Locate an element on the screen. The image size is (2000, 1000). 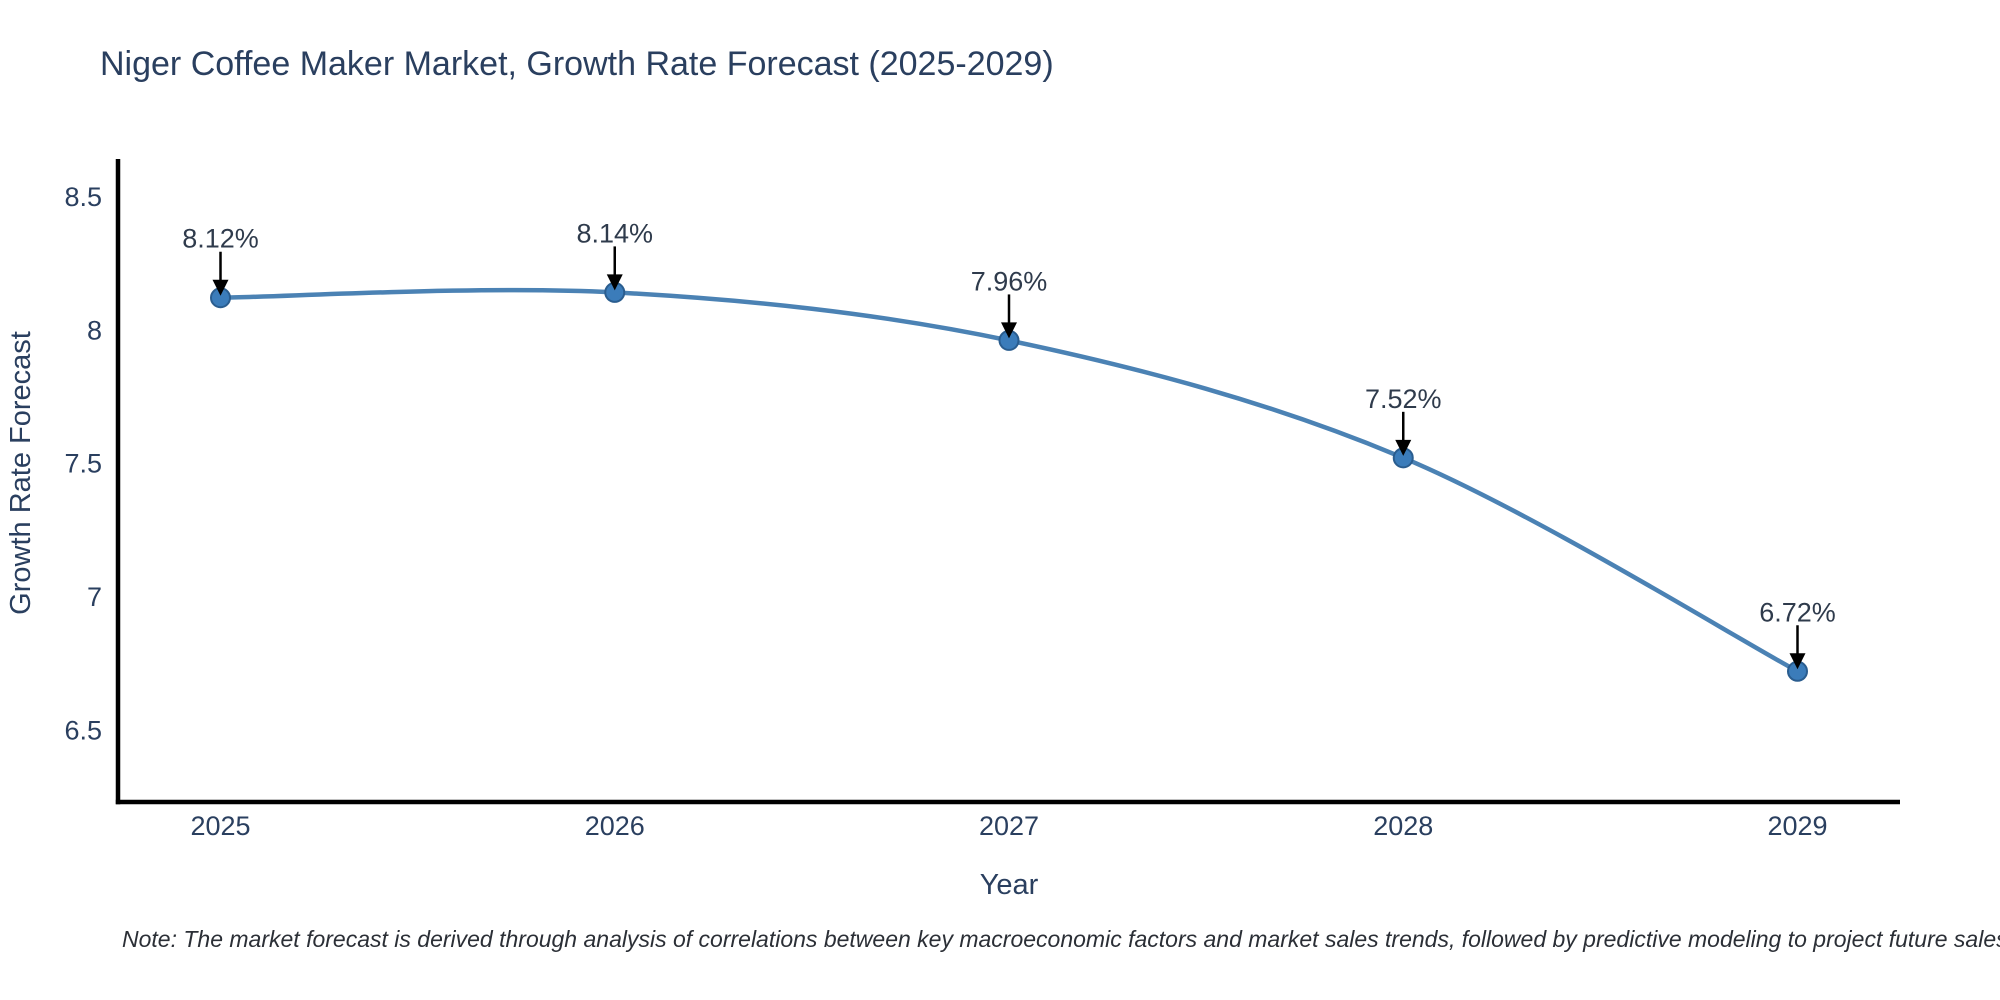
x-tick-label: 2027 is located at coordinates (1009, 826).